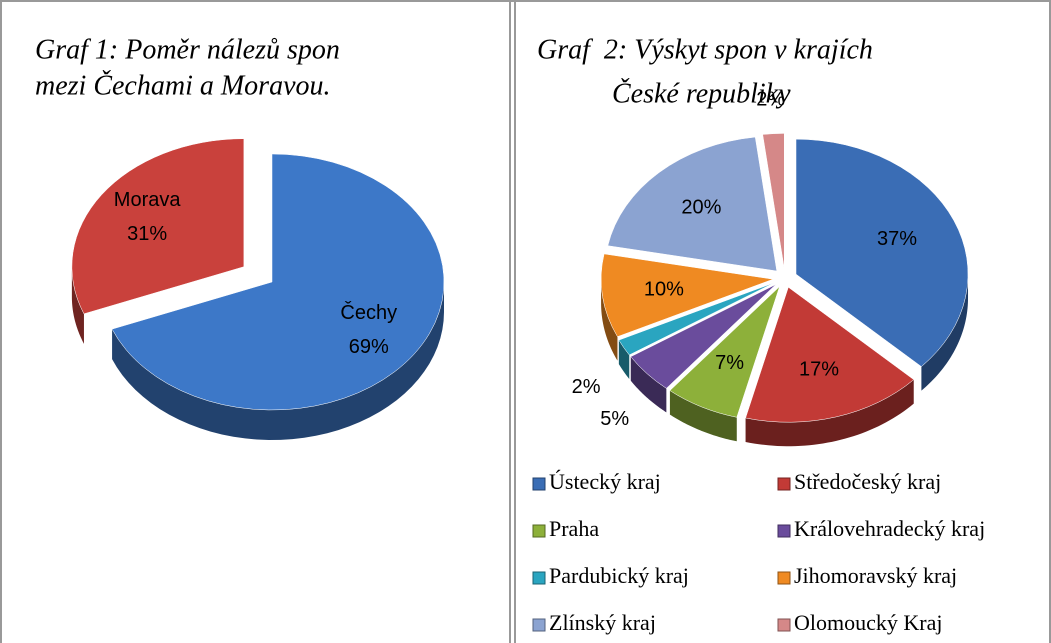 This screenshot has width=1051, height=643. I want to click on data-label: 17%, so click(819, 369).